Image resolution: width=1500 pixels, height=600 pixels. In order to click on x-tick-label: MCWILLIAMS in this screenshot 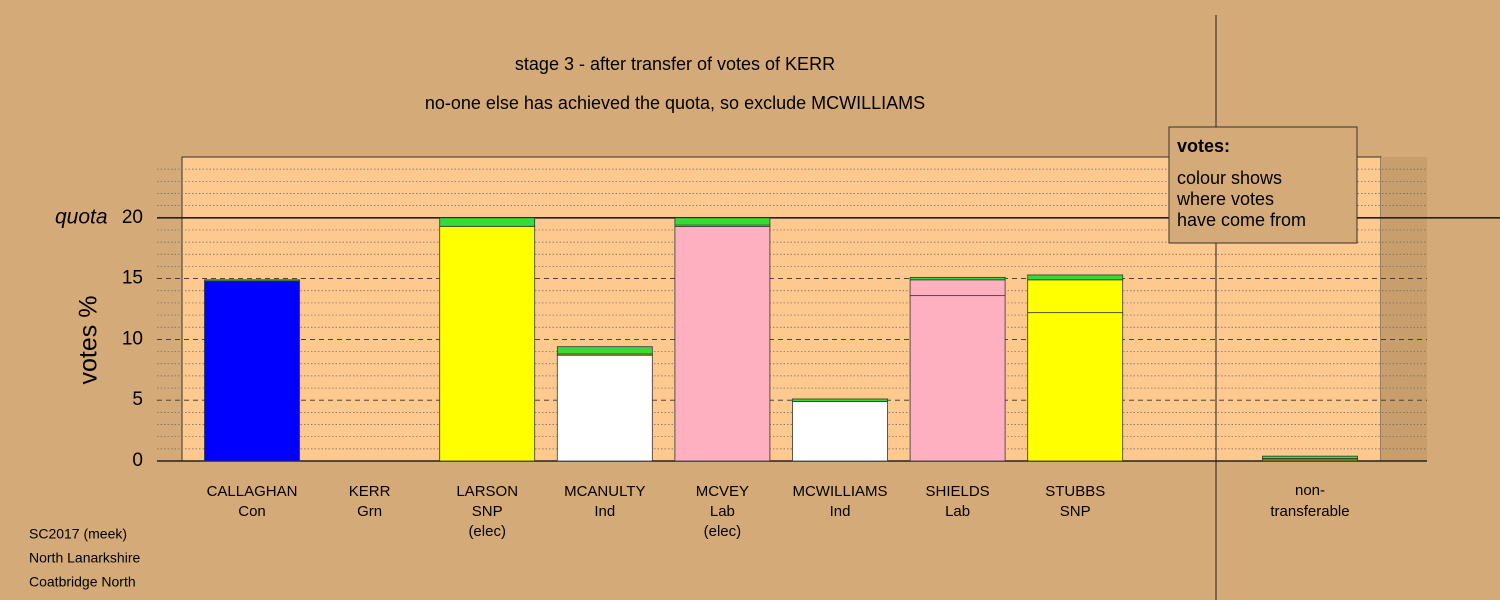, I will do `click(839, 491)`.